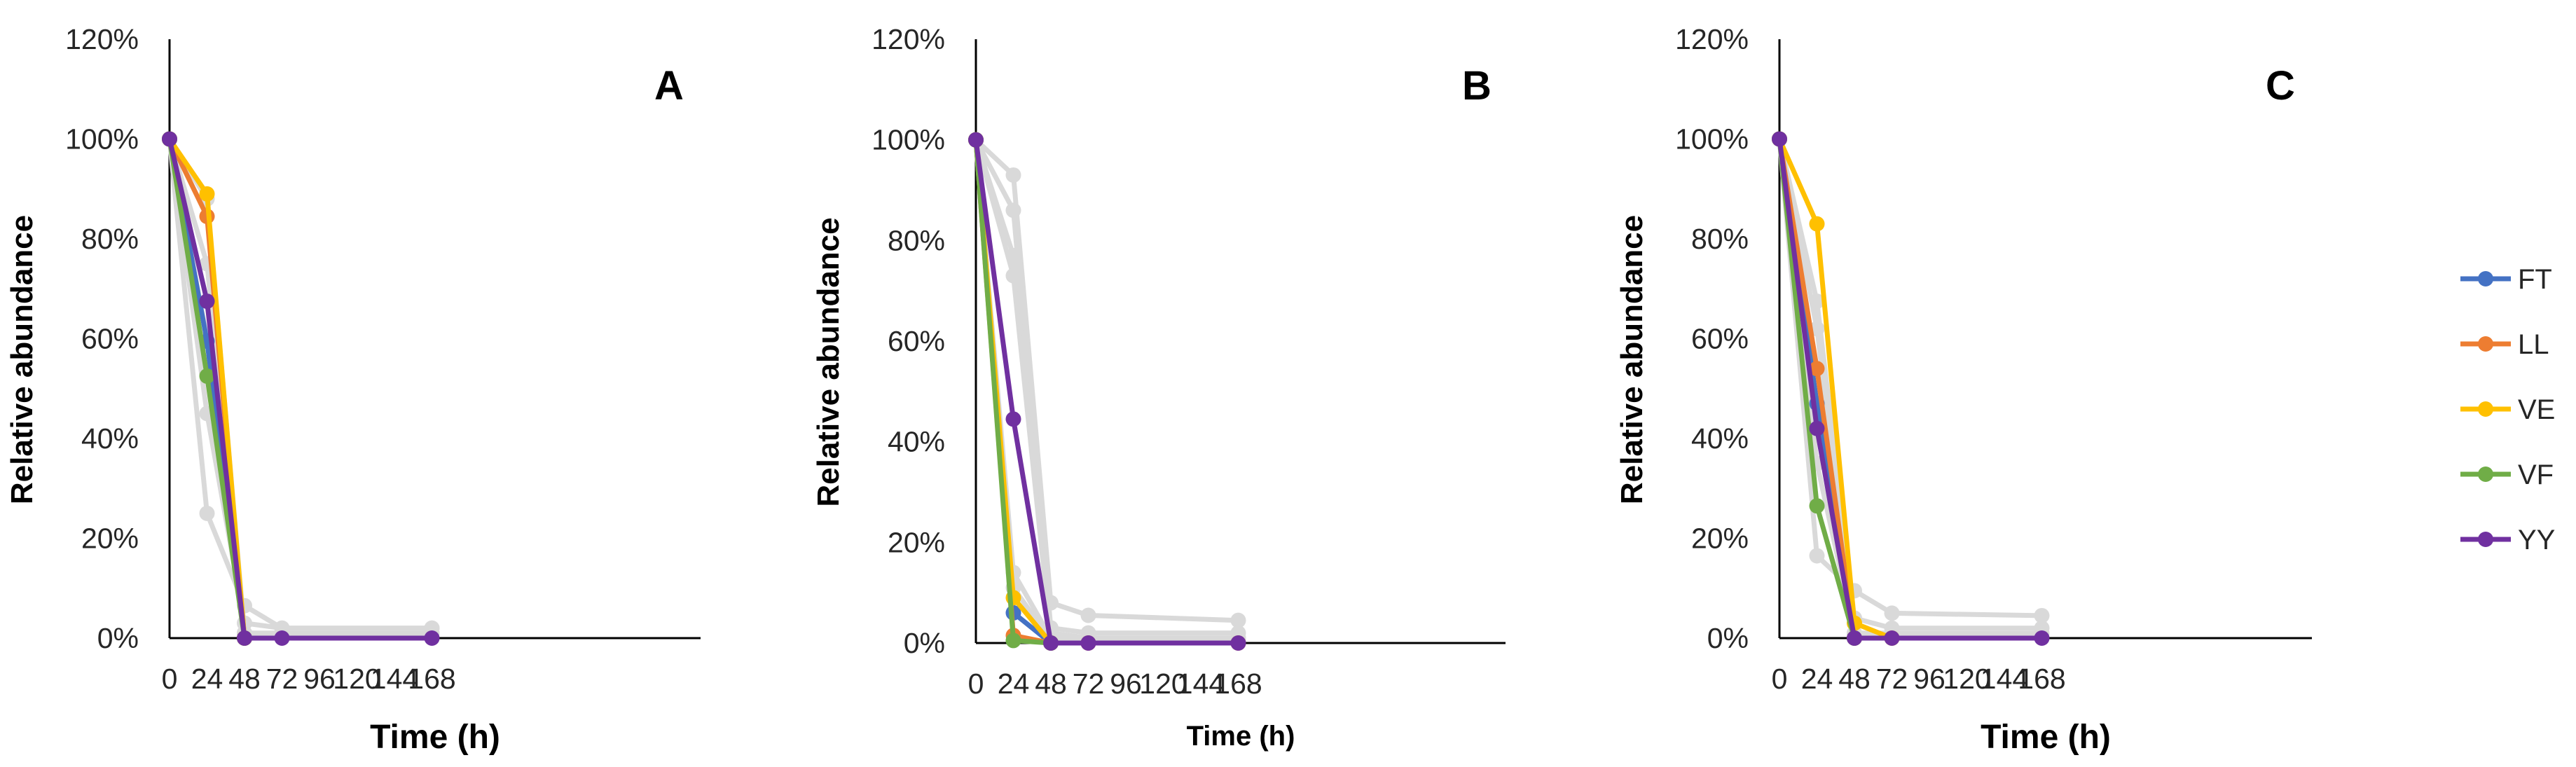 The height and width of the screenshot is (767, 2576). What do you see at coordinates (1835, 389) in the screenshot?
I see `series-ve-line` at bounding box center [1835, 389].